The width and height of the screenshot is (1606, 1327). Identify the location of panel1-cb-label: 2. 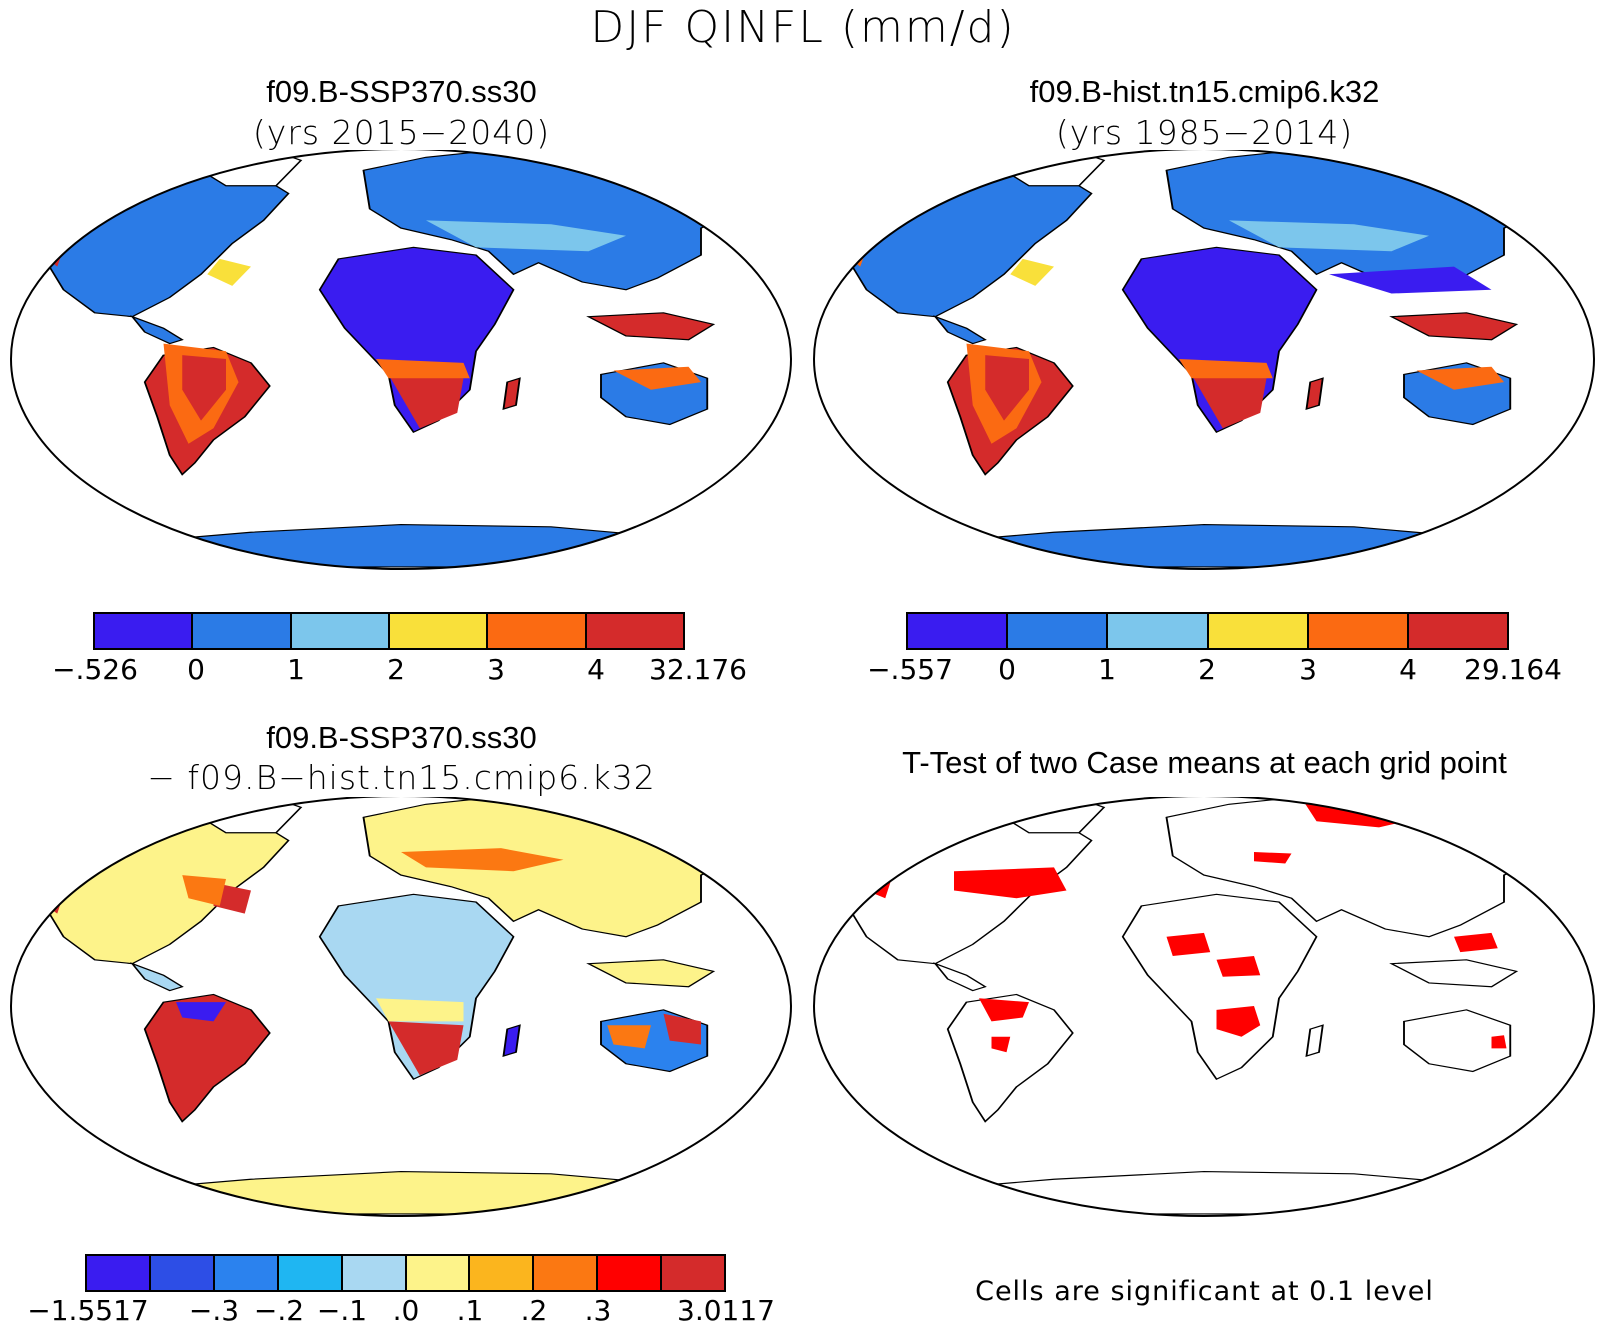
(396, 669).